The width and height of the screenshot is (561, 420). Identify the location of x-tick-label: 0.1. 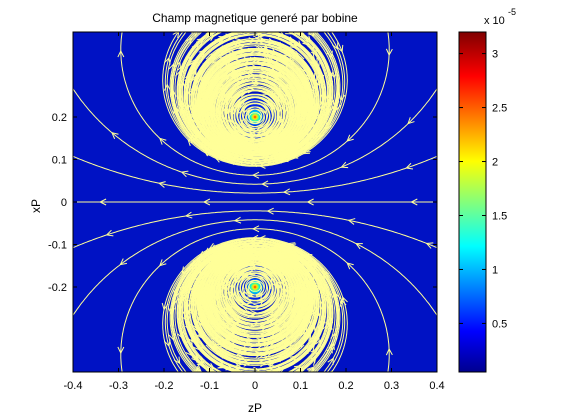
(300, 386).